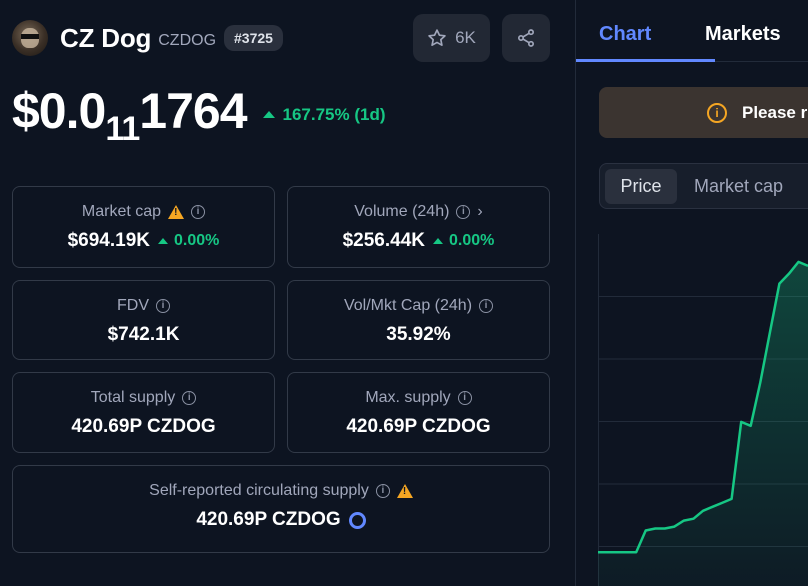 The width and height of the screenshot is (808, 586). What do you see at coordinates (193, 111) in the screenshot?
I see `price-significant: 1764` at bounding box center [193, 111].